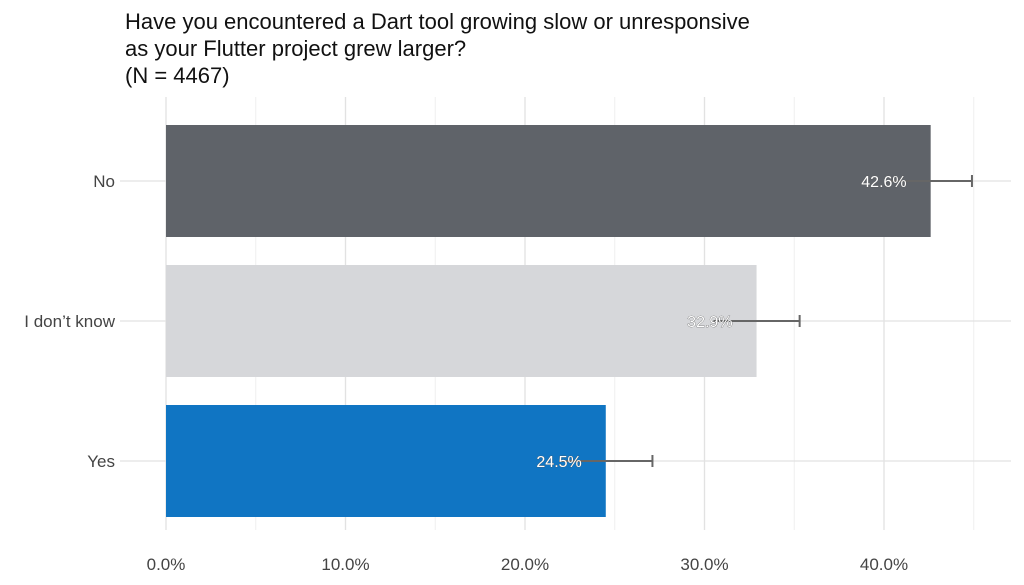 This screenshot has width=1024, height=585. I want to click on x-axis-tick-labels: 0.0% 10.0% 20.0% 30.0% 40.0%, so click(527, 564).